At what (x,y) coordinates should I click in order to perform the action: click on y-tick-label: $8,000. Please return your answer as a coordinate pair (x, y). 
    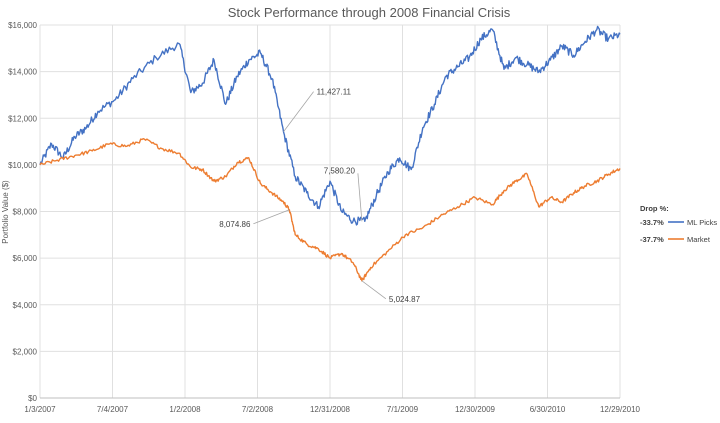
    Looking at the image, I should click on (25, 212).